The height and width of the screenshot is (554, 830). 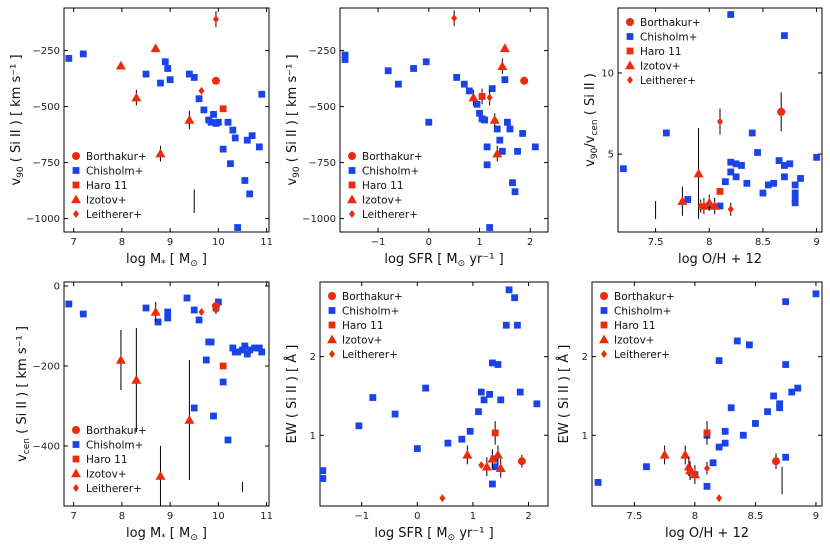 What do you see at coordinates (46, 447) in the screenshot?
I see `y-tick-label: −400` at bounding box center [46, 447].